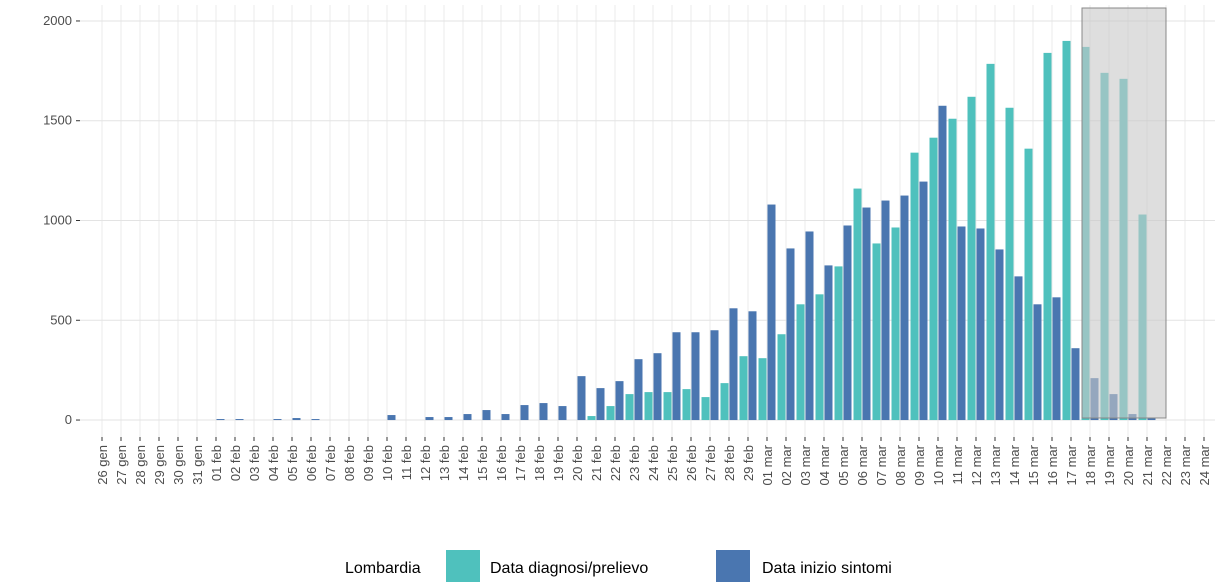  I want to click on x-tick-label: 17 mar, so click(1071, 464).